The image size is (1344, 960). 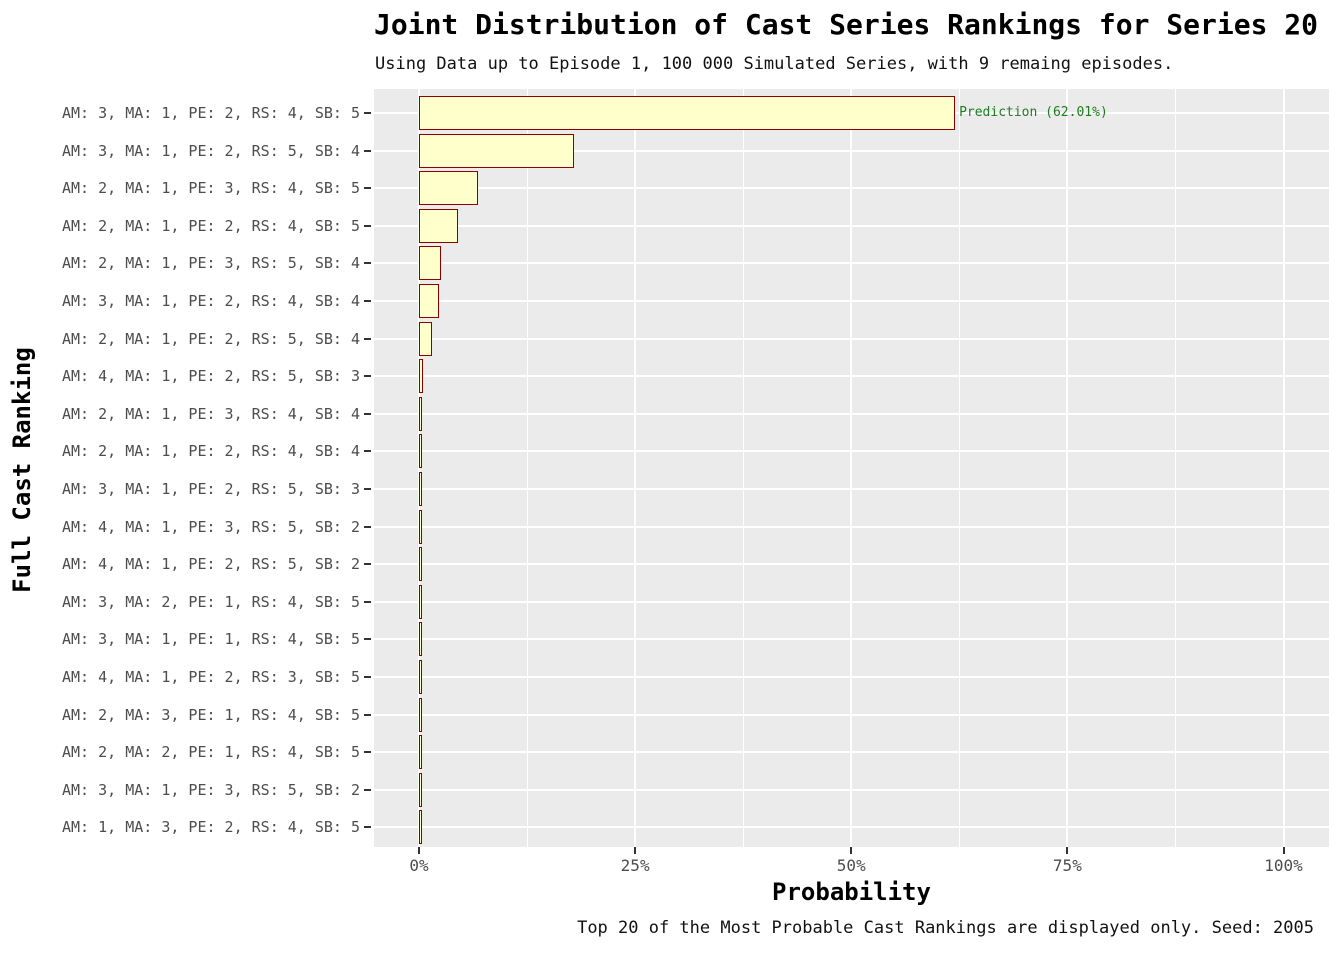 What do you see at coordinates (210, 225) in the screenshot?
I see `y-tick-label: AM: 2, MA: 1, PE: 2, RS: 4, SB: 5` at bounding box center [210, 225].